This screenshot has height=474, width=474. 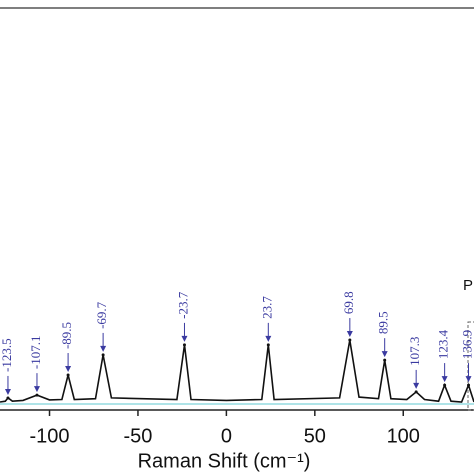 What do you see at coordinates (443, 344) in the screenshot?
I see `peak-label: 123.4` at bounding box center [443, 344].